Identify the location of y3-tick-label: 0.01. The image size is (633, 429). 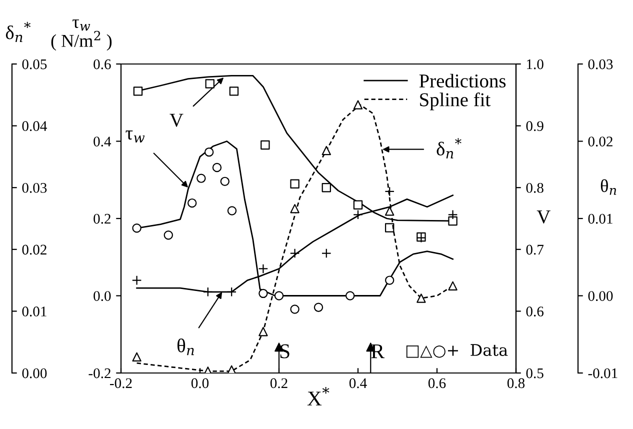
(34, 311).